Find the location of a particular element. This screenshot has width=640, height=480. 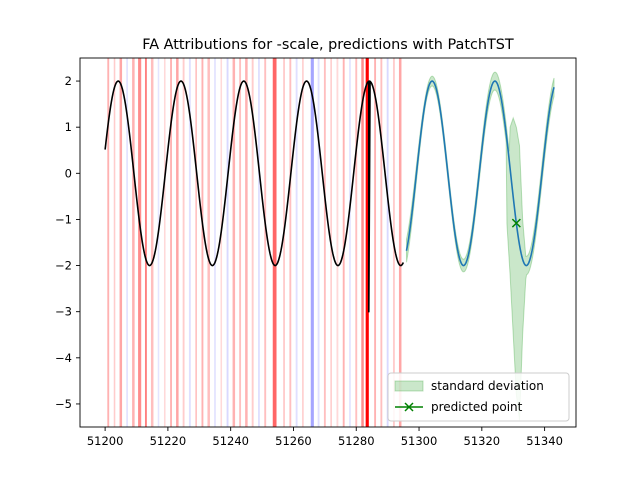

legend-label-0: standard deviation is located at coordinates (487, 386).